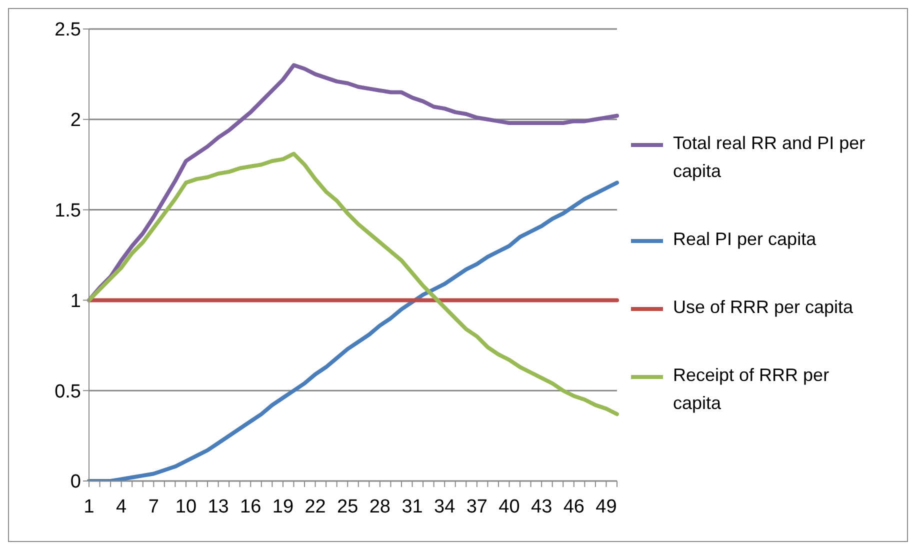  Describe the element at coordinates (315, 507) in the screenshot. I see `x-tick-label: 22` at that location.